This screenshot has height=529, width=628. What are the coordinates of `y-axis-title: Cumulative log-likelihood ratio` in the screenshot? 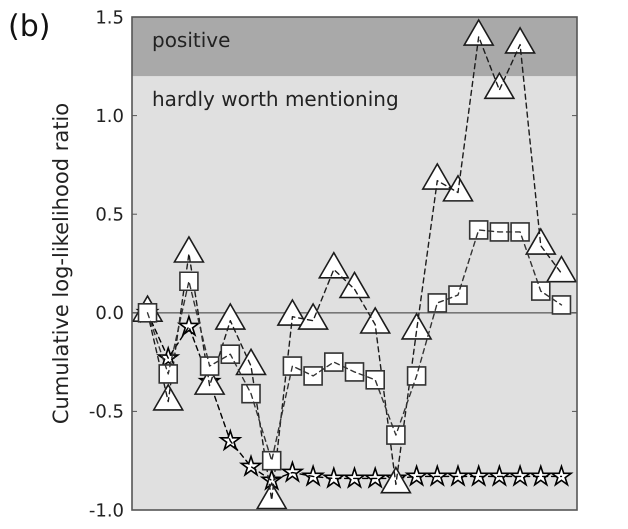 It's located at (61, 263).